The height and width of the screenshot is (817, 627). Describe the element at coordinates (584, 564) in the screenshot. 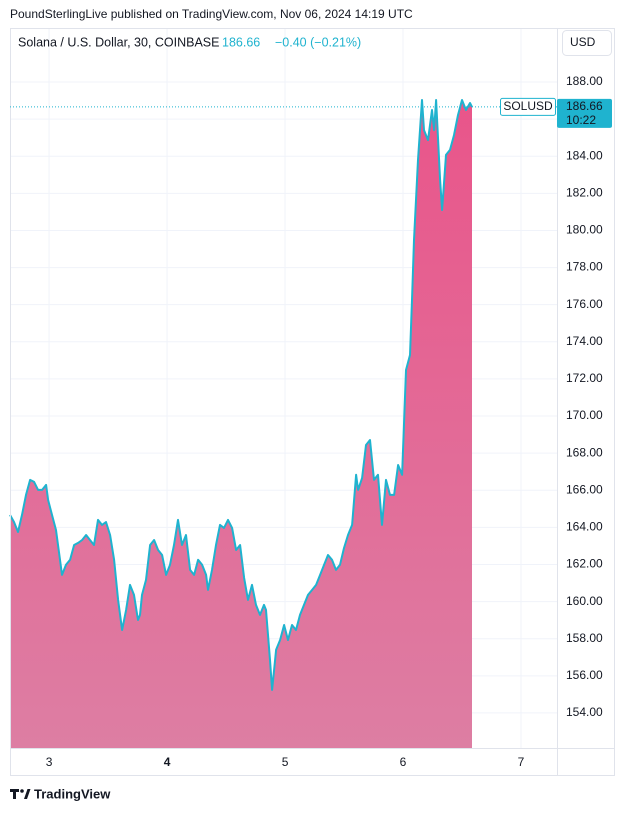

I see `y-tick-label: 162.00` at that location.